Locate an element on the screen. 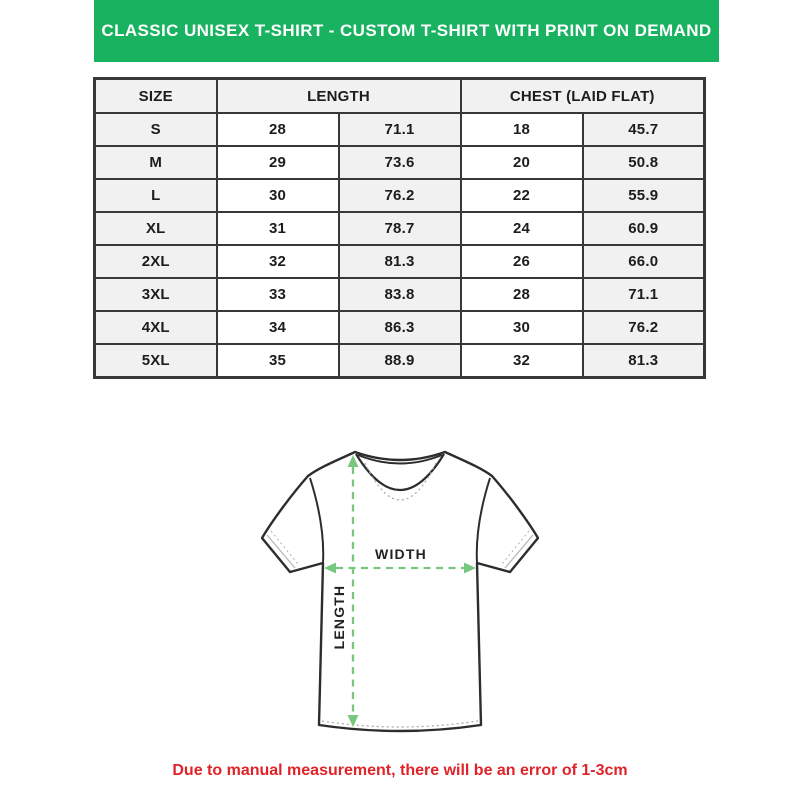  tshirt-outline is located at coordinates (400, 591).